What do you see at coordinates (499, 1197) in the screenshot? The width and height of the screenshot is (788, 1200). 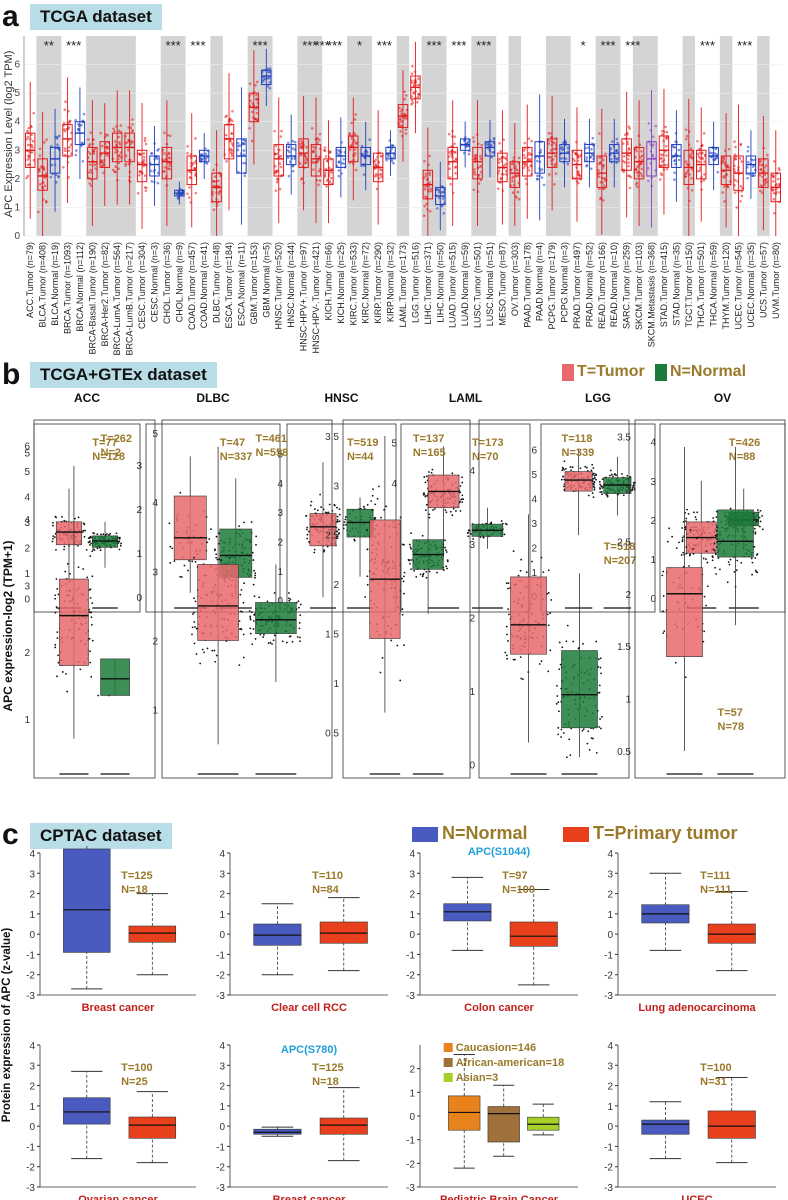 I see `cancer-title: Pediatric Brain Cancer` at bounding box center [499, 1197].